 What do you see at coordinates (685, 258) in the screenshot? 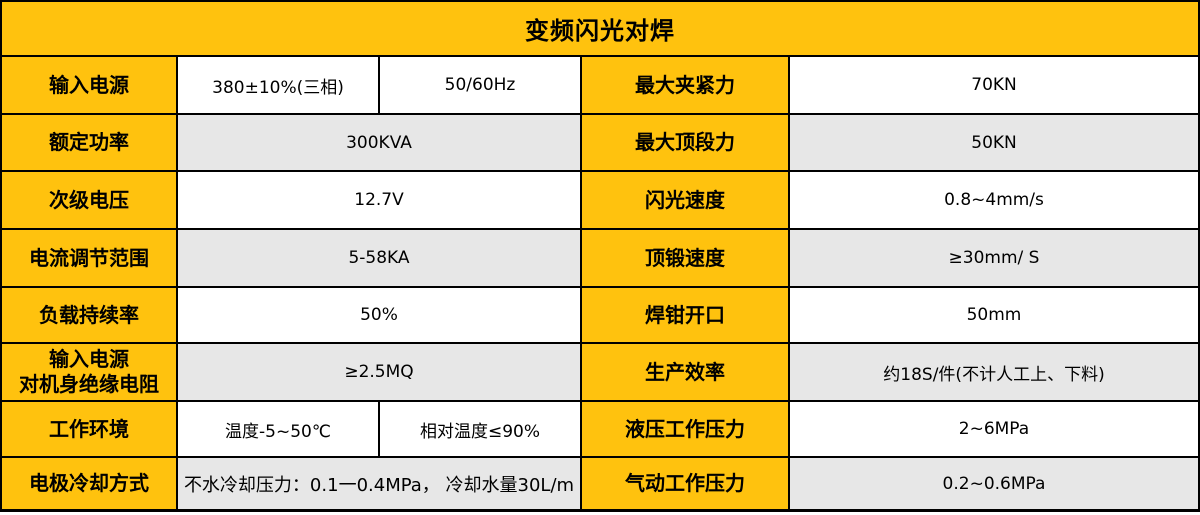
I see `row-upset-speed-label: 顶锻速度` at bounding box center [685, 258].